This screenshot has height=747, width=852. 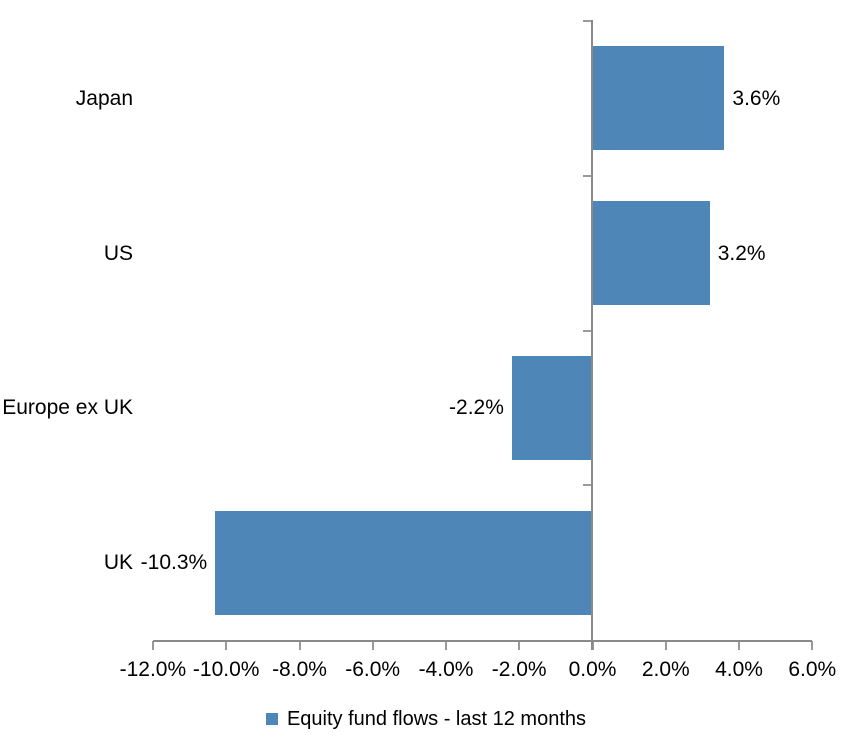 What do you see at coordinates (739, 669) in the screenshot?
I see `x-tick-label: 4.0%` at bounding box center [739, 669].